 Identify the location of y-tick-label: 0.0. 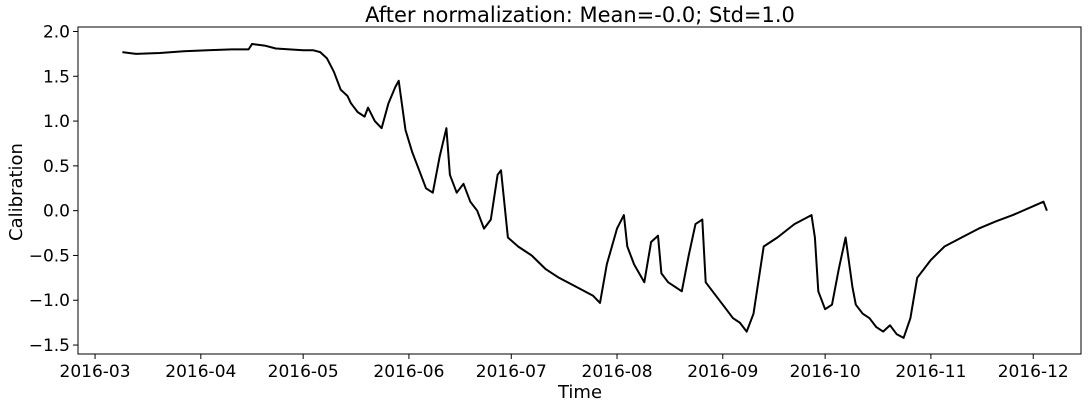
(56, 212).